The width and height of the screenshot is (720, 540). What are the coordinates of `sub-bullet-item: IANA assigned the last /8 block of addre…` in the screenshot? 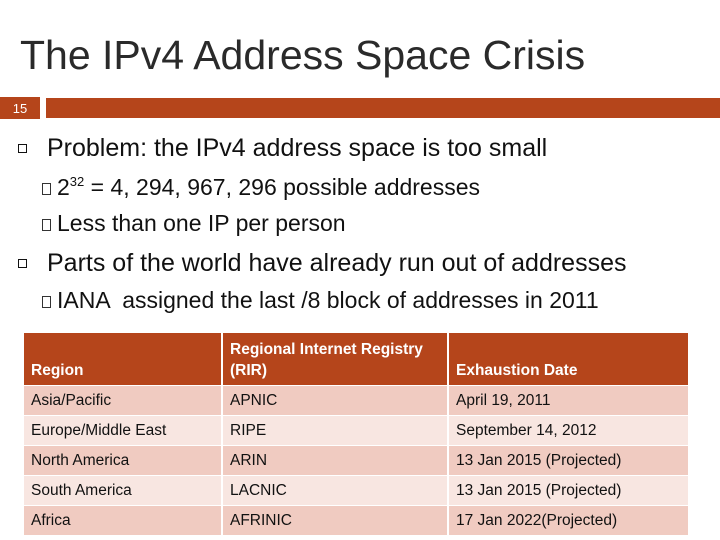 It's located at (320, 300).